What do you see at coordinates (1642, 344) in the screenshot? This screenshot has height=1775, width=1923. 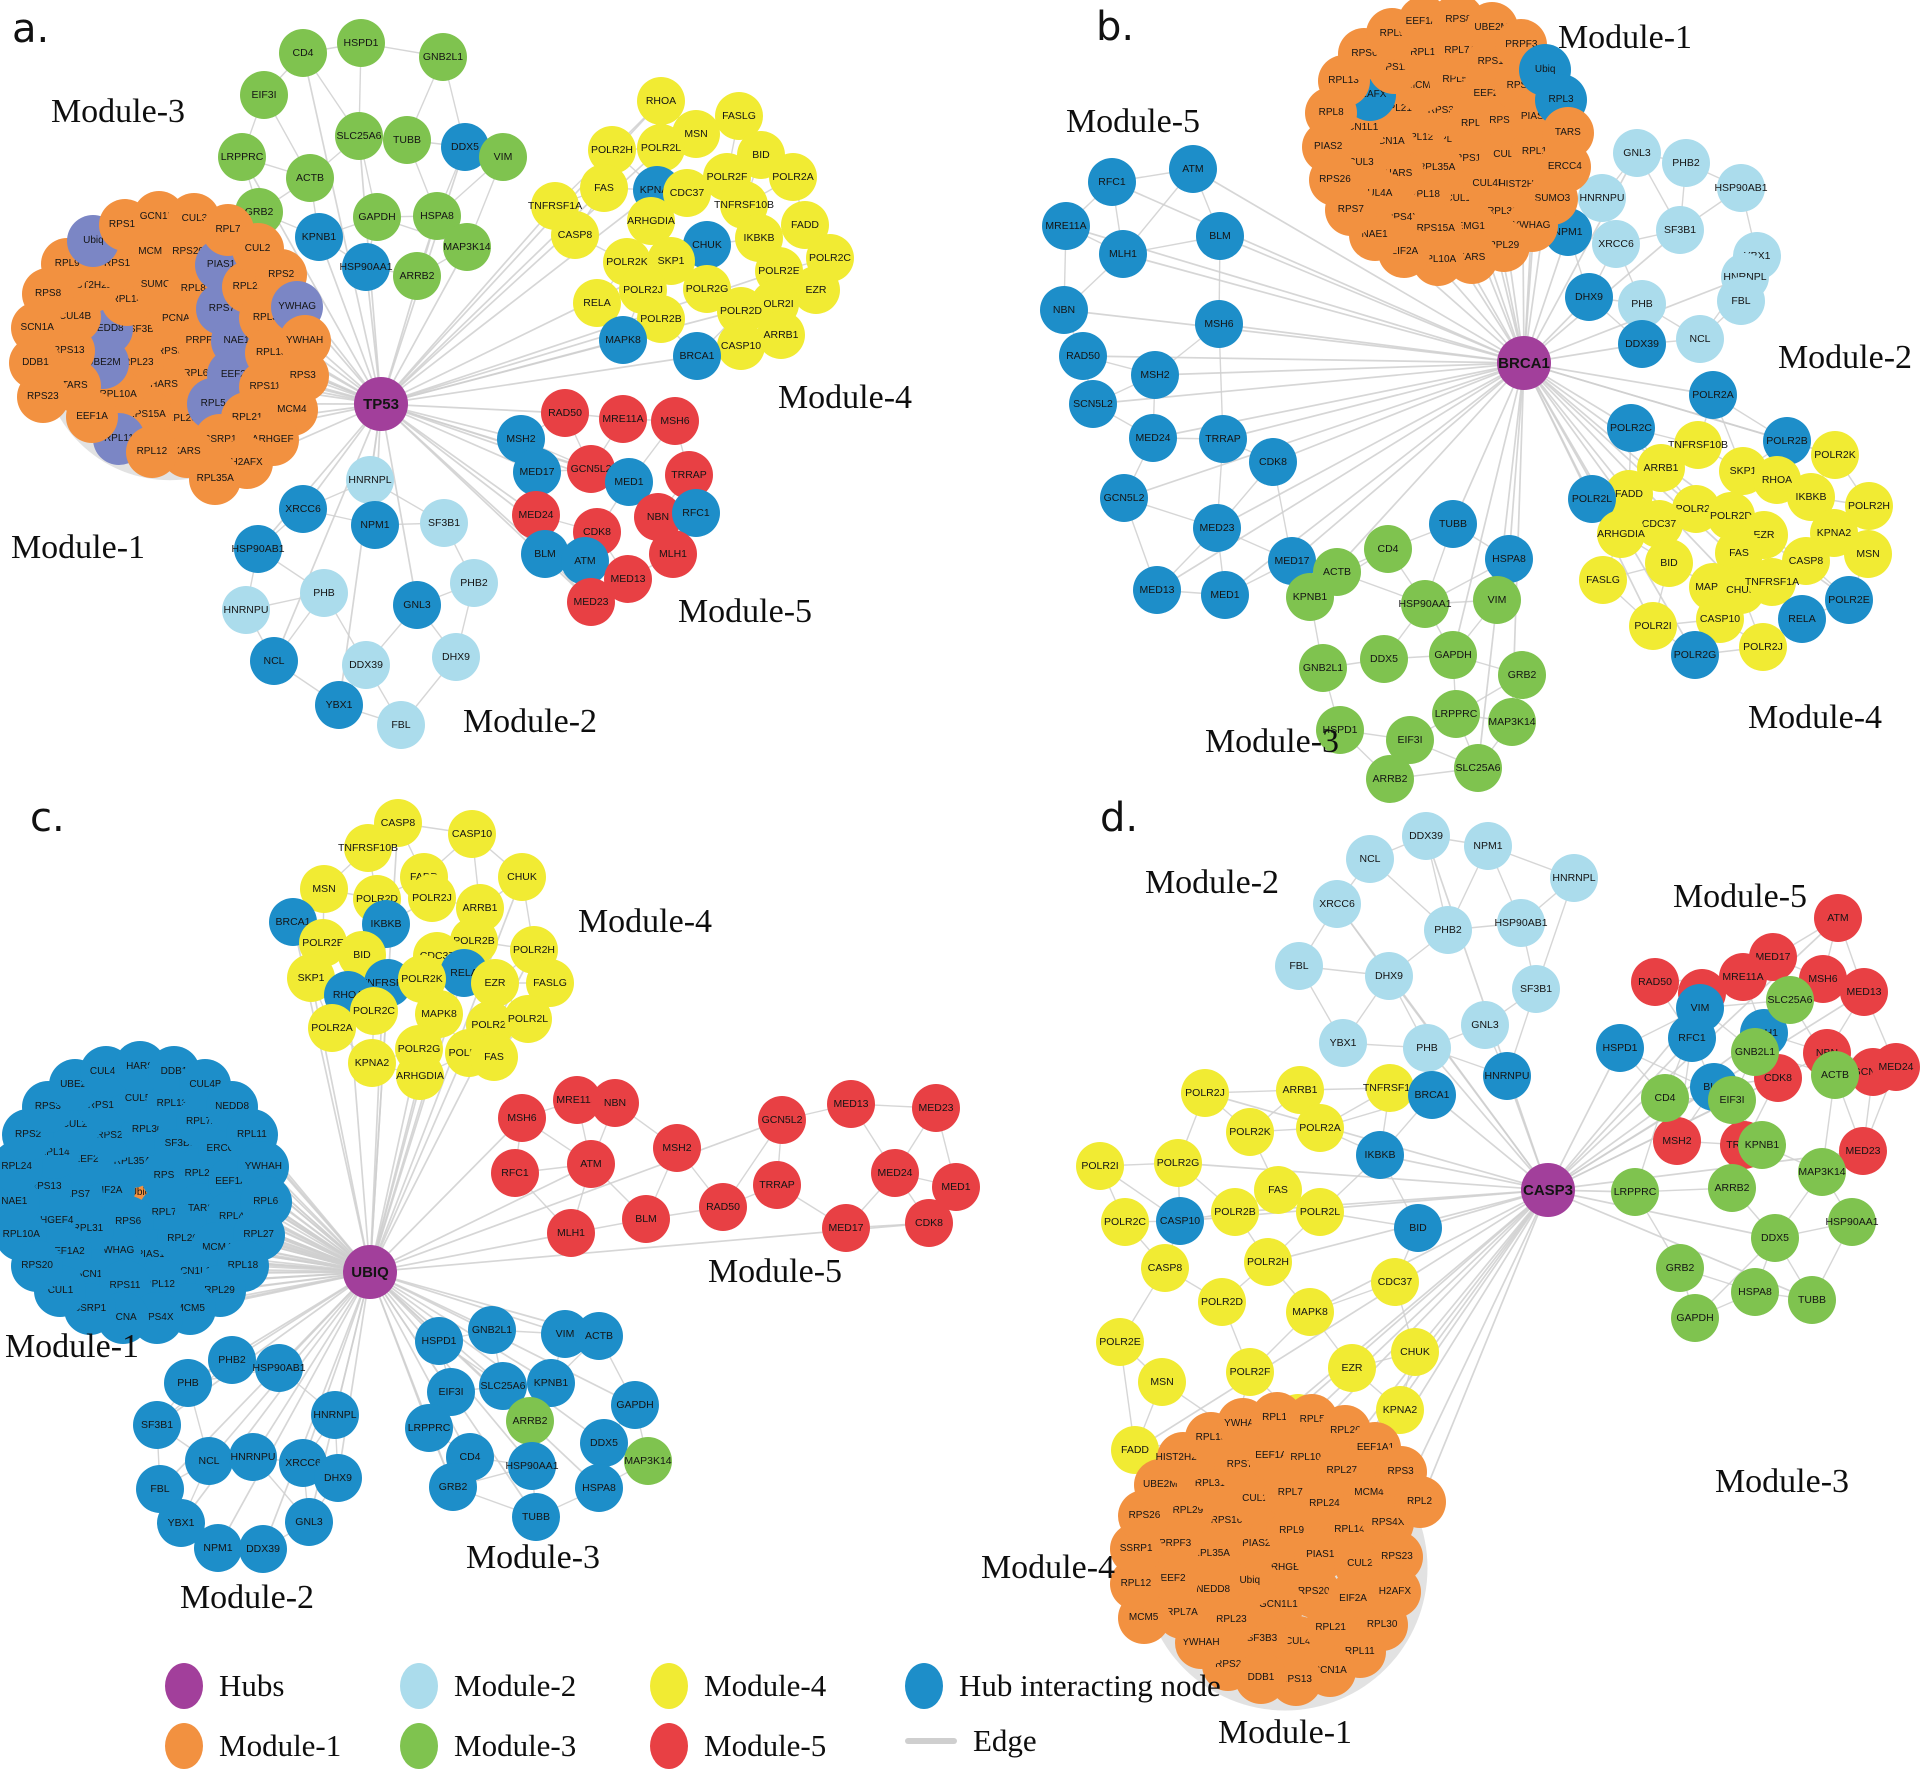 I see `node-DDX39: DDX39` at bounding box center [1642, 344].